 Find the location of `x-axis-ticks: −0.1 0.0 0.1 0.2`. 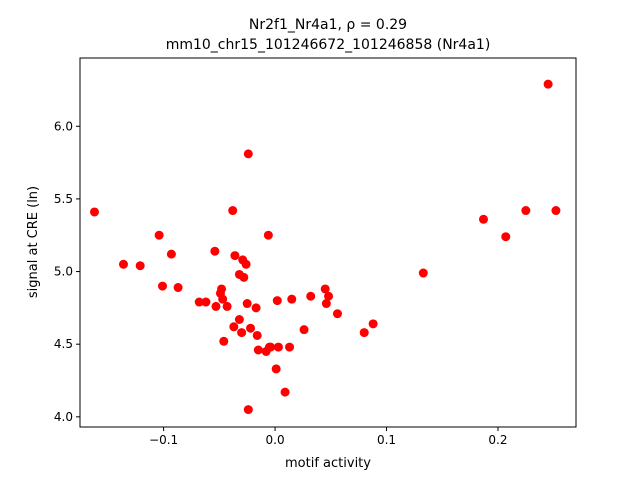

x-axis-ticks: −0.1 0.0 0.1 0.2 is located at coordinates (328, 437).